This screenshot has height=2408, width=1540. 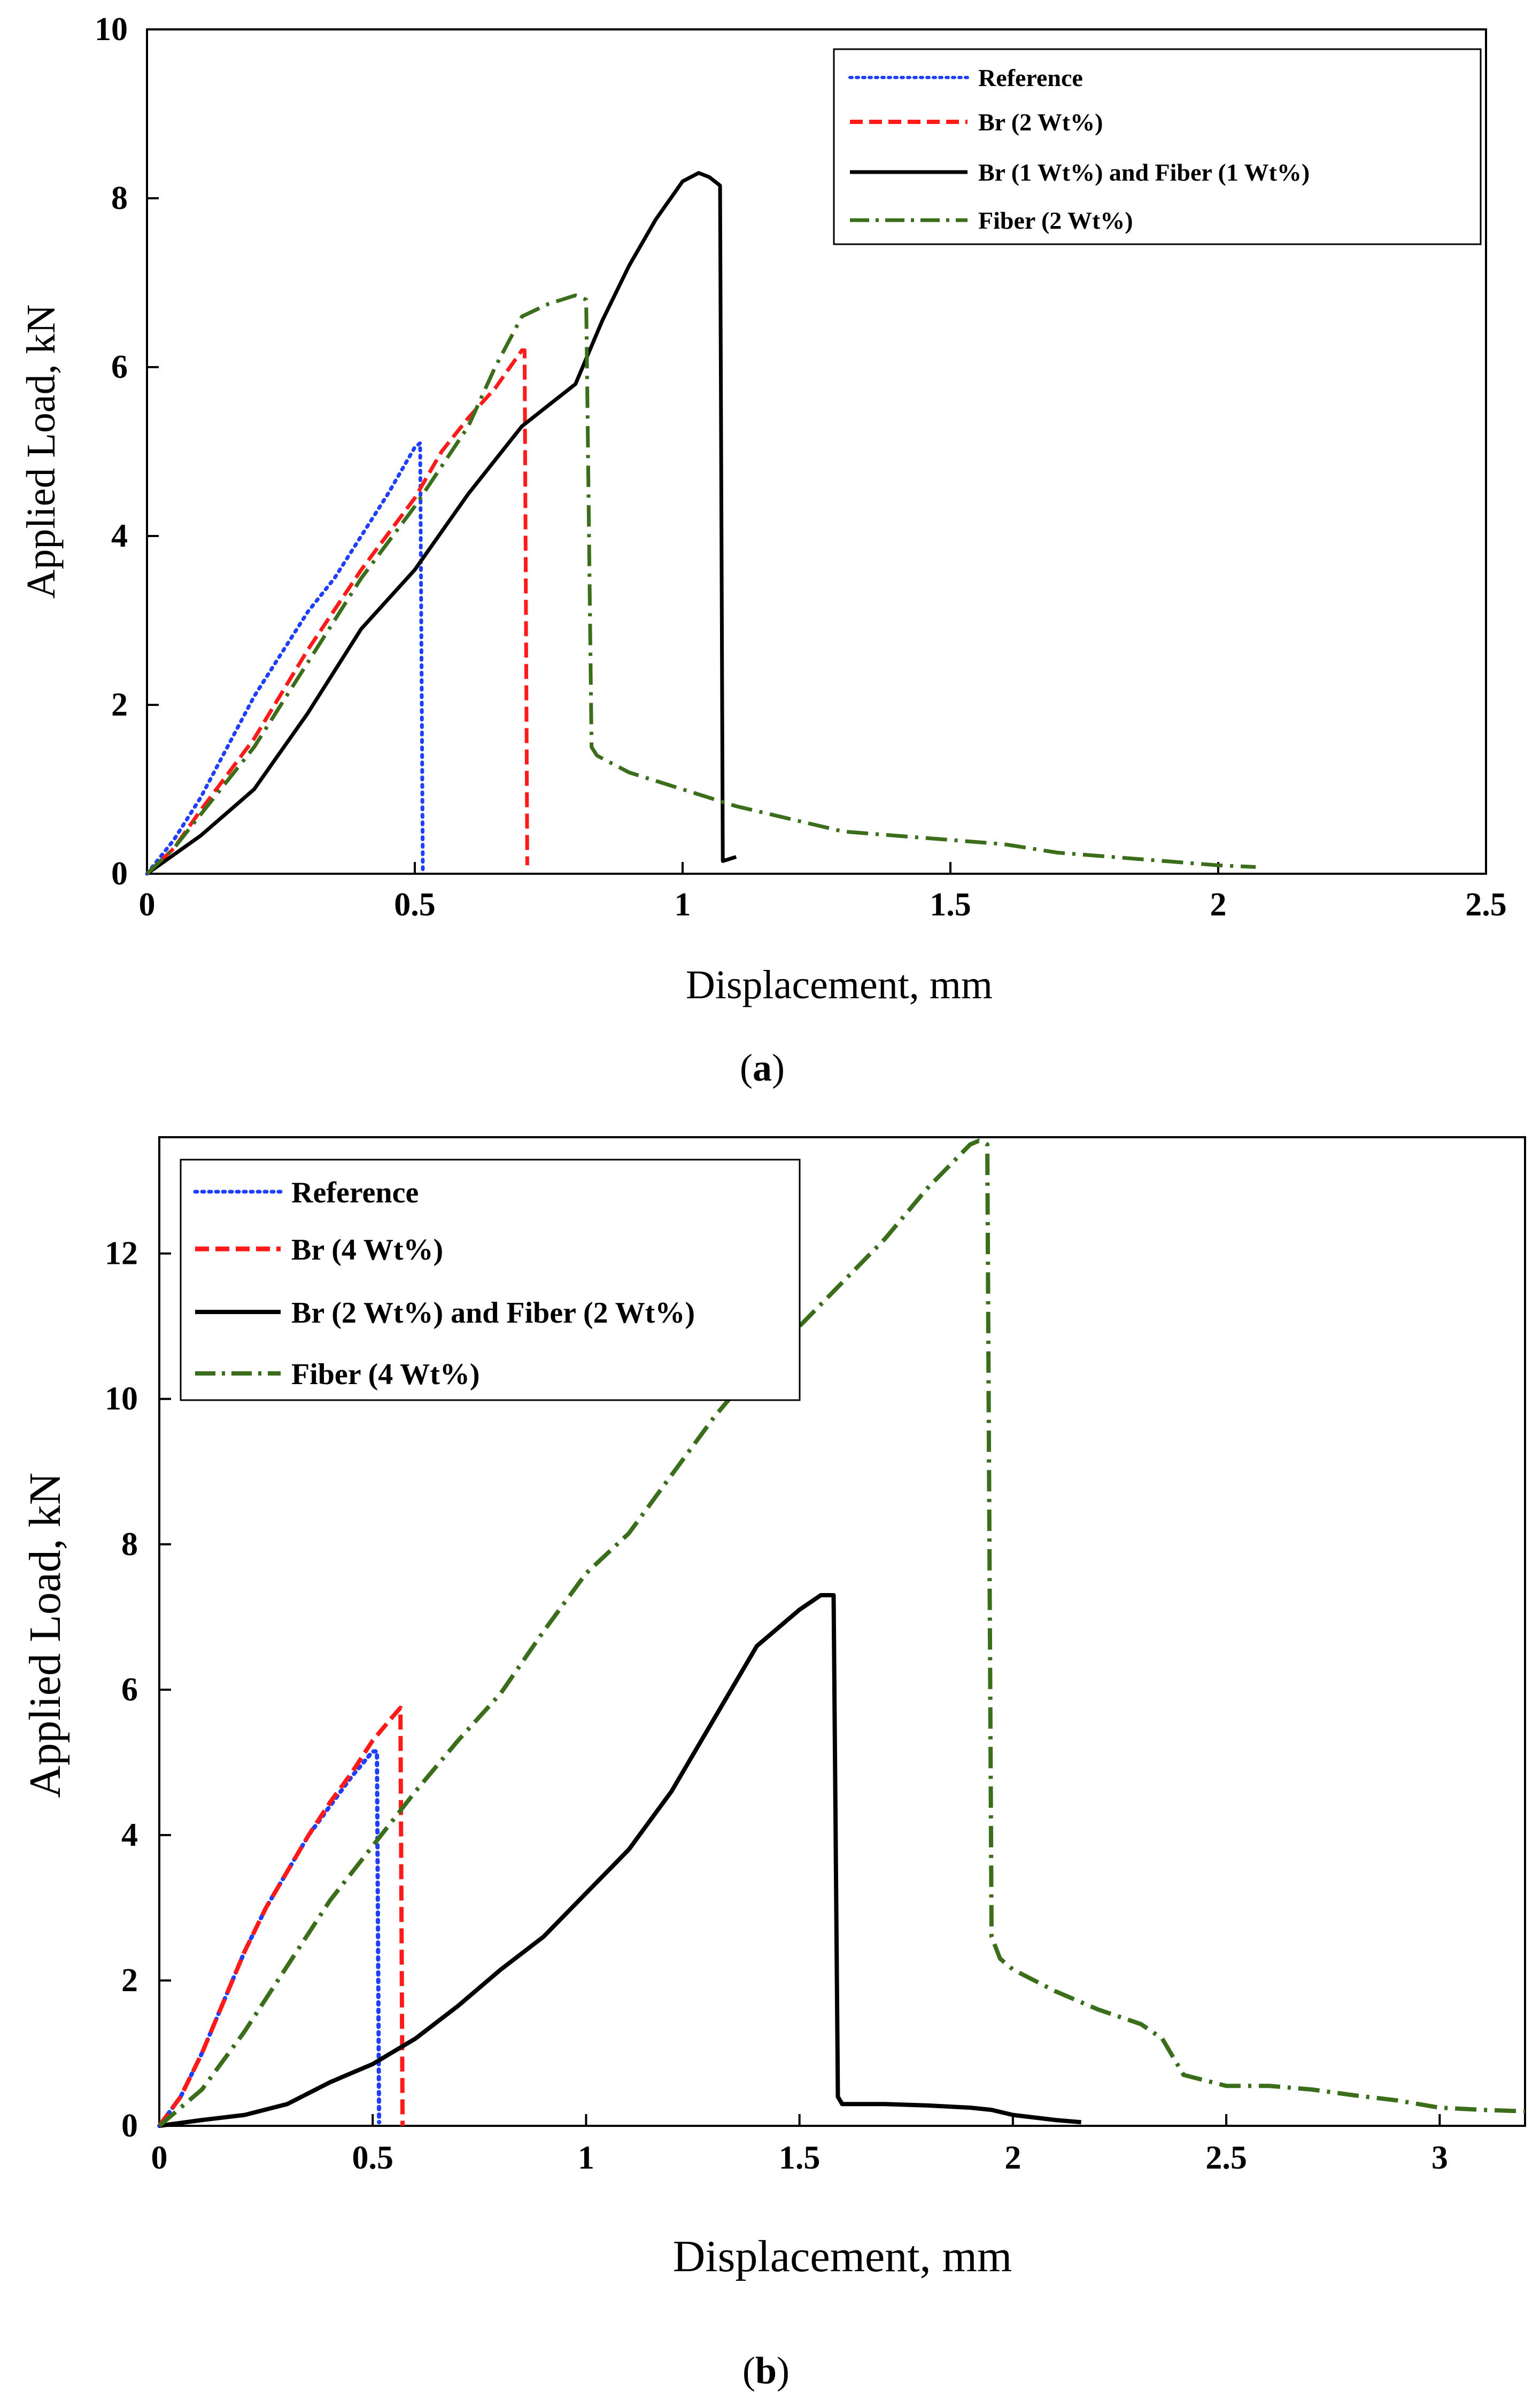 What do you see at coordinates (823, 905) in the screenshot?
I see `x-tick-labels-a: 0 0.5 1 1.5 2 2.5` at bounding box center [823, 905].